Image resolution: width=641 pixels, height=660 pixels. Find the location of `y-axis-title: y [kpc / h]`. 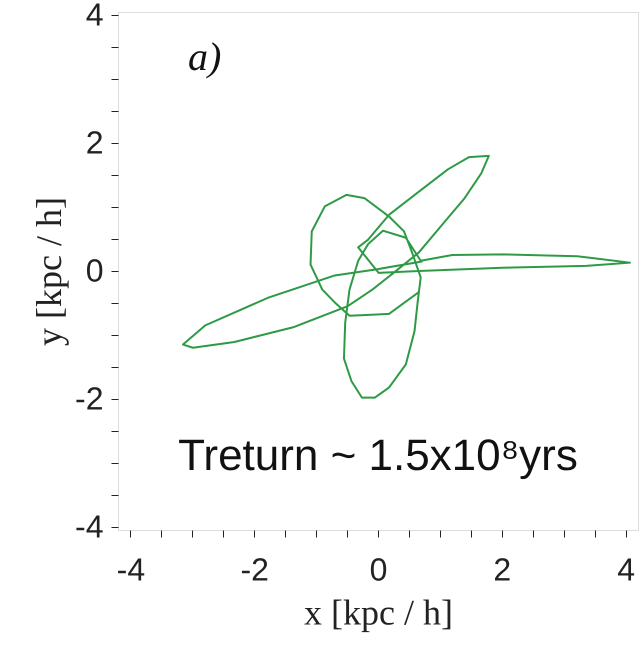

y-axis-title: y [kpc / h] is located at coordinates (49, 271).